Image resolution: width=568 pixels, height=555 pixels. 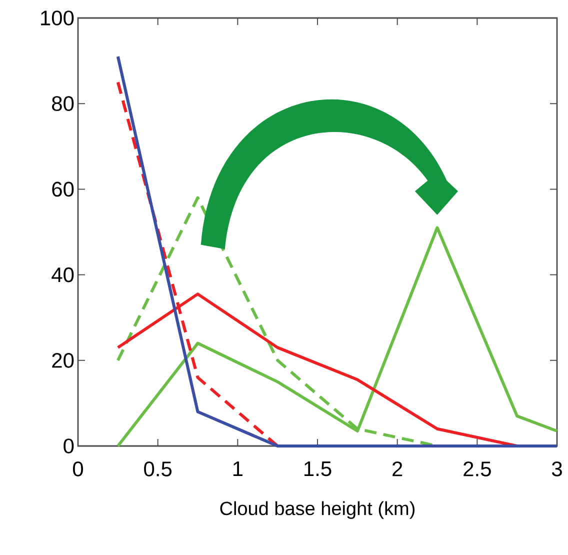 I want to click on x-tick-label: 2, so click(x=397, y=469).